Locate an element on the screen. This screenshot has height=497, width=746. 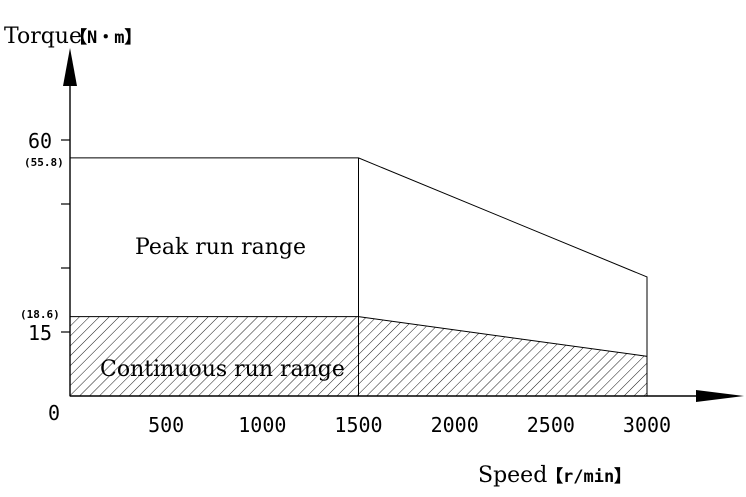
x-axis-arrow is located at coordinates (720, 396).